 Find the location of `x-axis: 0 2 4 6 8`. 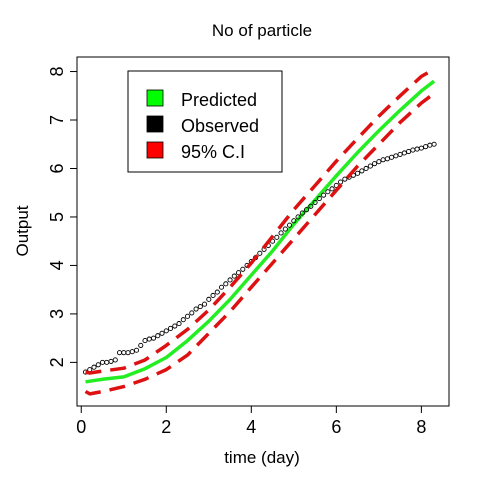

x-axis: 0 2 4 6 8 is located at coordinates (251, 421).